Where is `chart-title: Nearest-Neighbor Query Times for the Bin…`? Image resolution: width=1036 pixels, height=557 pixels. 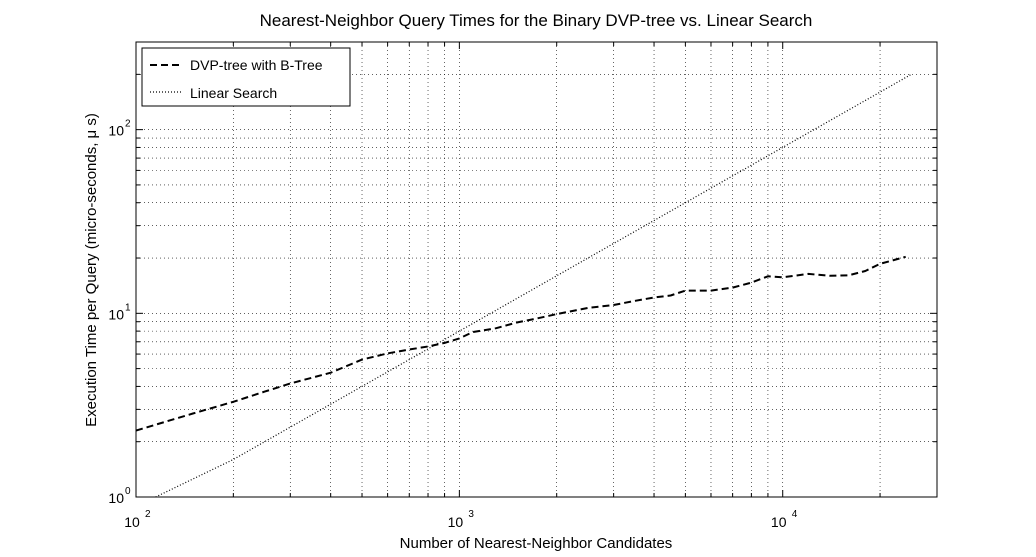
chart-title: Nearest-Neighbor Query Times for the Bin… is located at coordinates (536, 20).